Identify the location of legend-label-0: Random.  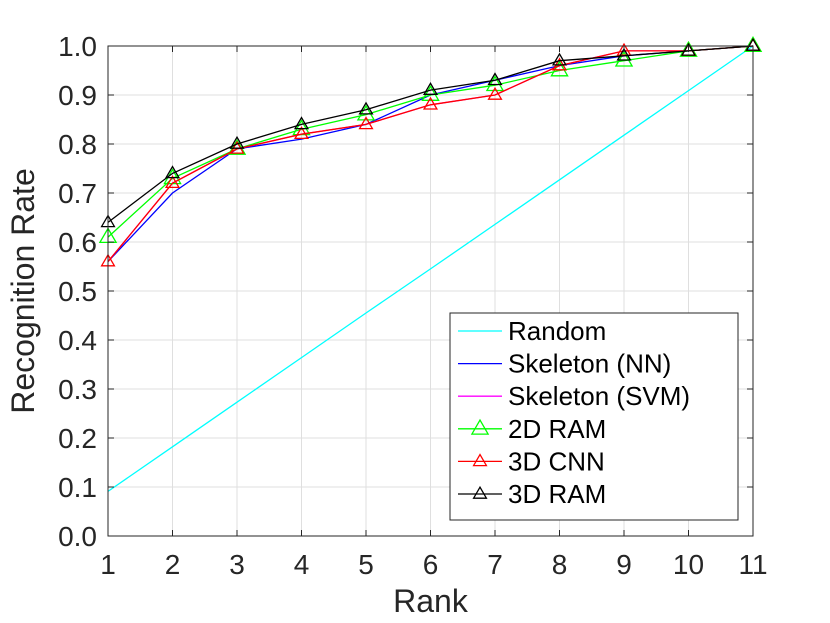
(557, 331).